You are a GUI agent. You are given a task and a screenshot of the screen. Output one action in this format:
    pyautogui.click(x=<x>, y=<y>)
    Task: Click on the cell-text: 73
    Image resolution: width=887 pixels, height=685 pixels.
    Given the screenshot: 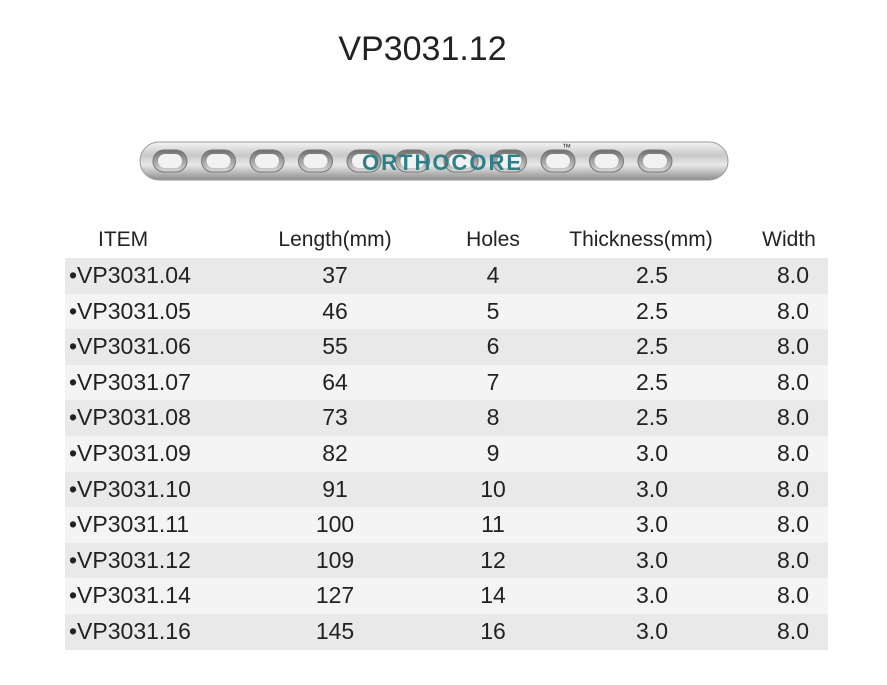 What is the action you would take?
    pyautogui.click(x=335, y=417)
    